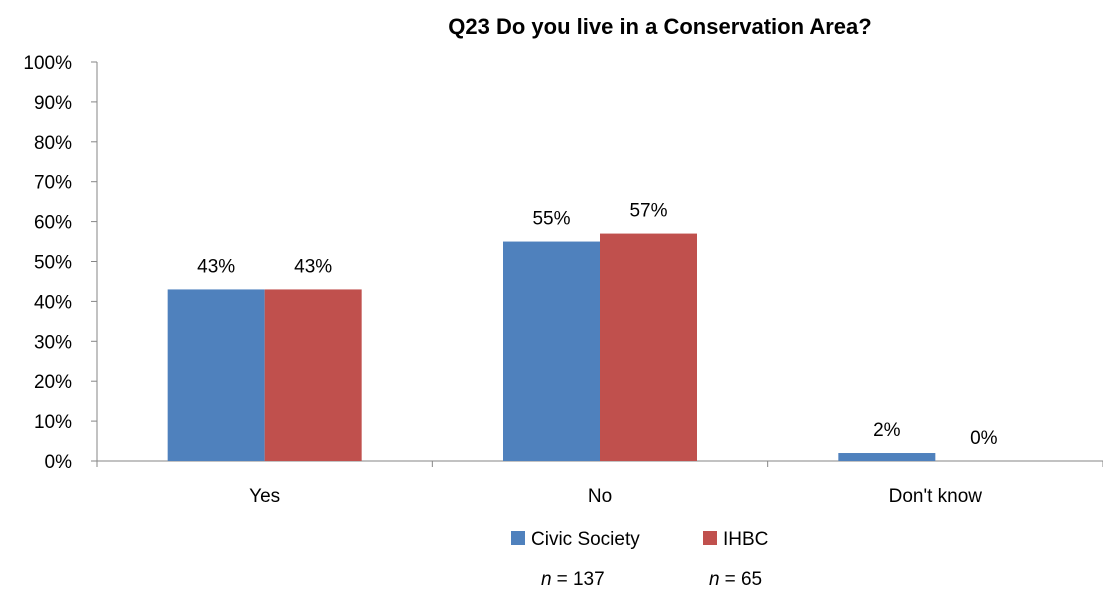  Describe the element at coordinates (744, 579) in the screenshot. I see `sample-size-ihbc-value: = 65` at that location.